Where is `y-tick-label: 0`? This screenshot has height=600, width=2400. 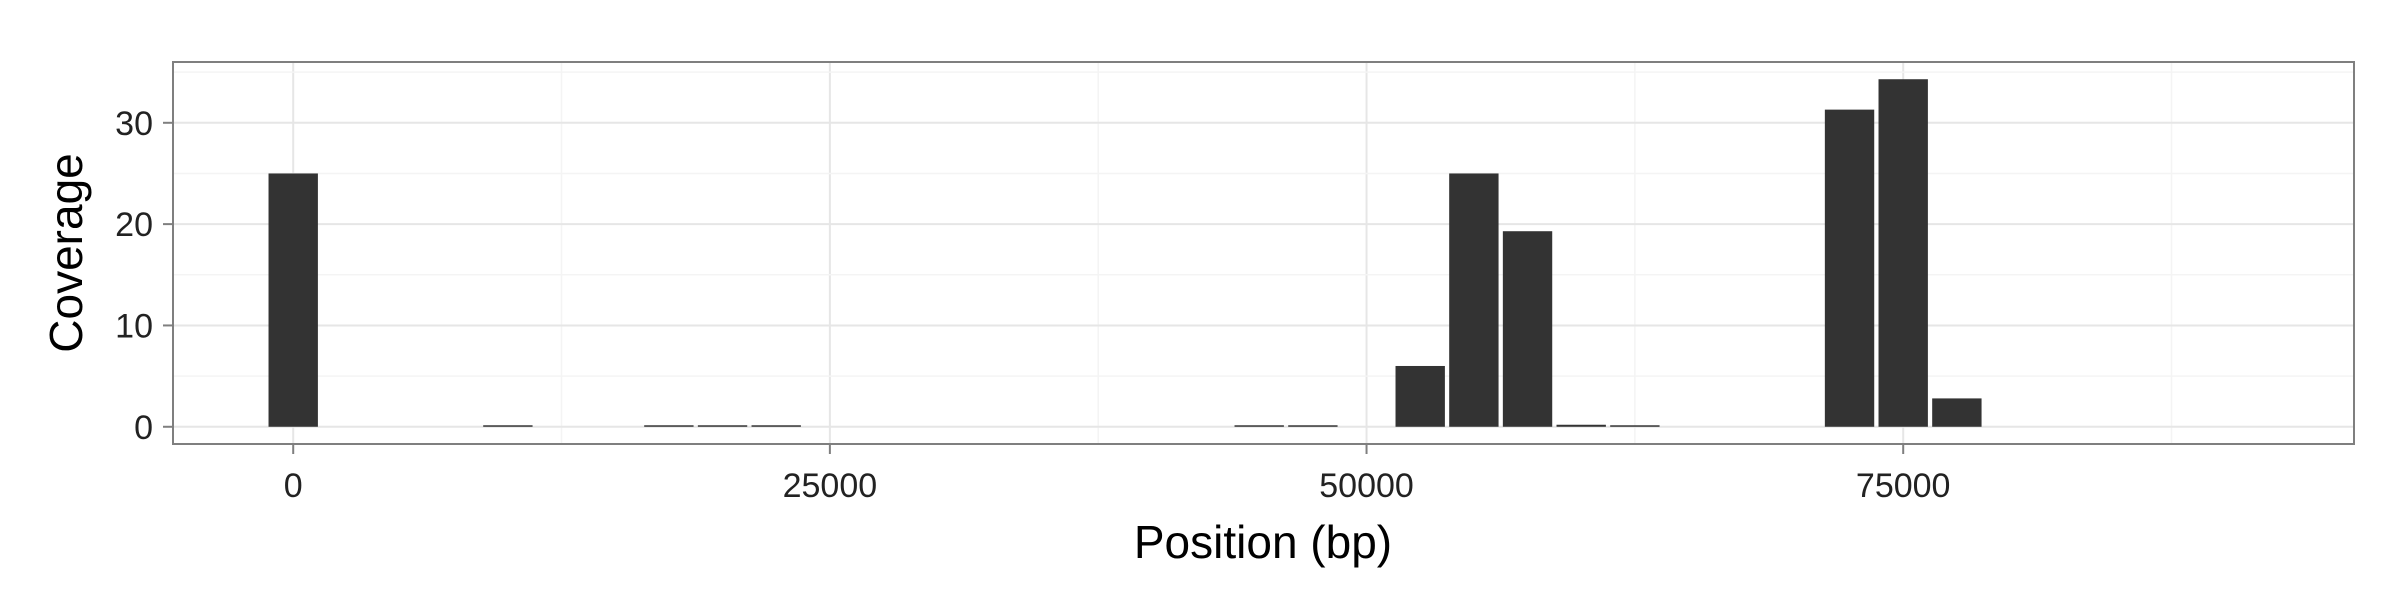 y-tick-label: 0 is located at coordinates (143, 428).